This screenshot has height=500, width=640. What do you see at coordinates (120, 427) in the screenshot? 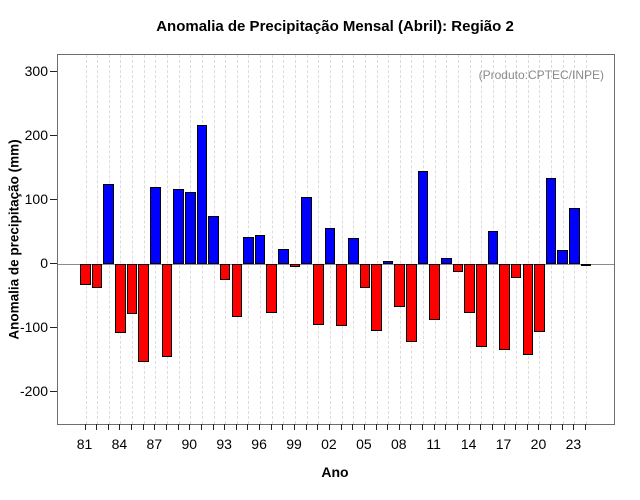
I see `x-tick-1984` at bounding box center [120, 427].